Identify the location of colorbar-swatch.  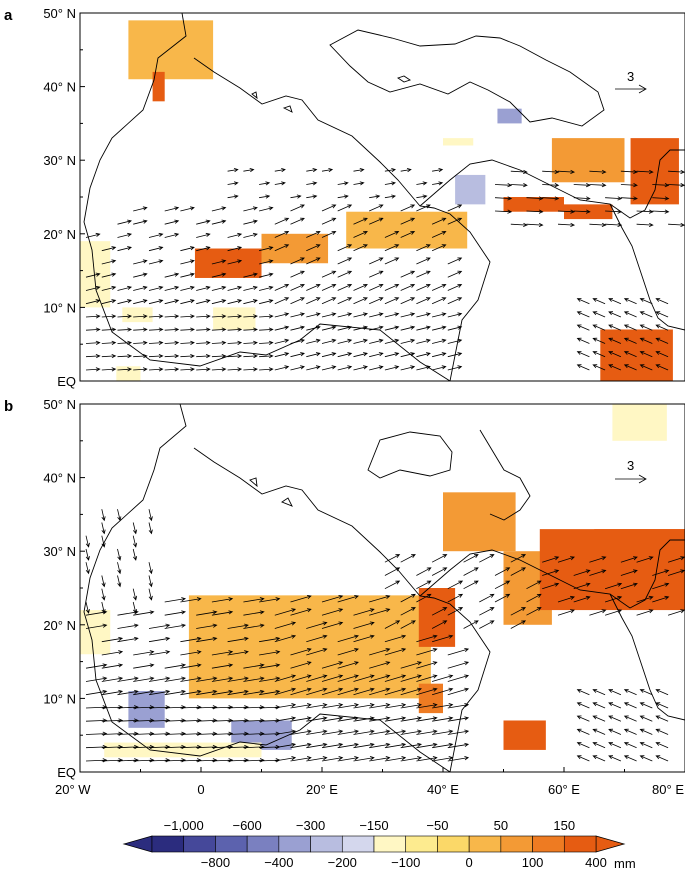
(548, 844).